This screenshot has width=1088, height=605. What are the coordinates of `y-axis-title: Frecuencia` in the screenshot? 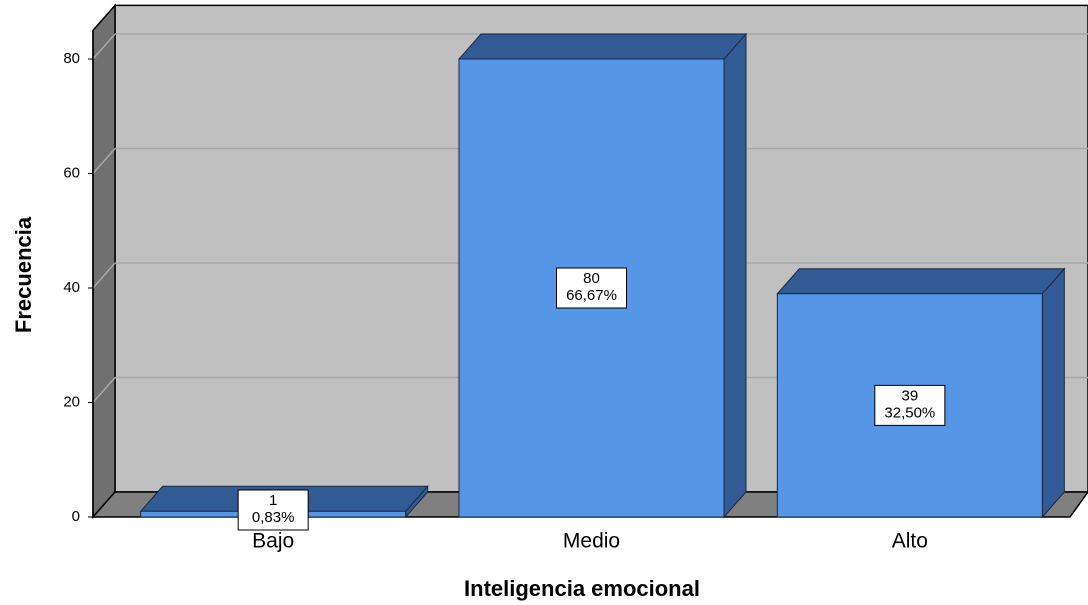 It's located at (23, 274).